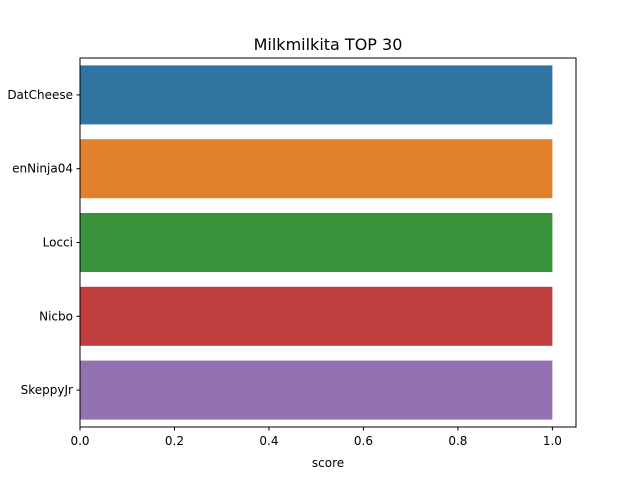 This screenshot has width=640, height=480. I want to click on x-tick-label: 0.4, so click(268, 441).